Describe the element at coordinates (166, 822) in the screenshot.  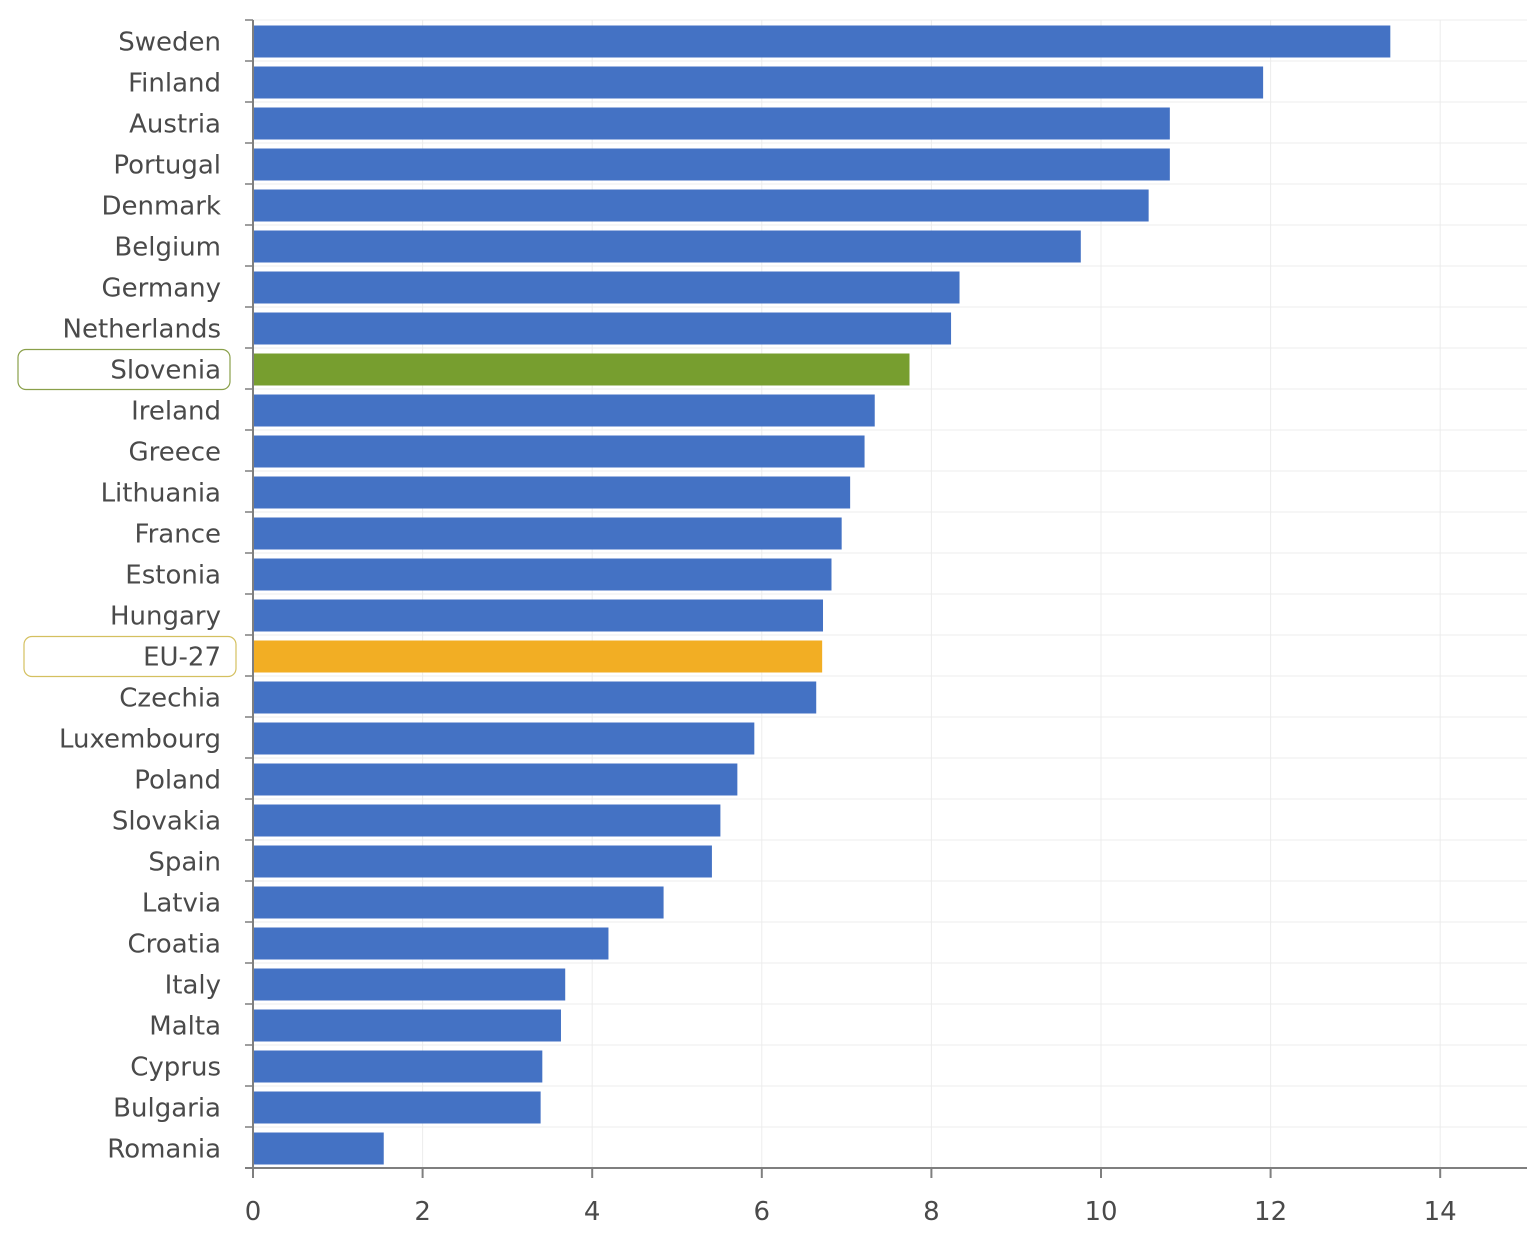
I see `category-label: Slovakia` at that location.